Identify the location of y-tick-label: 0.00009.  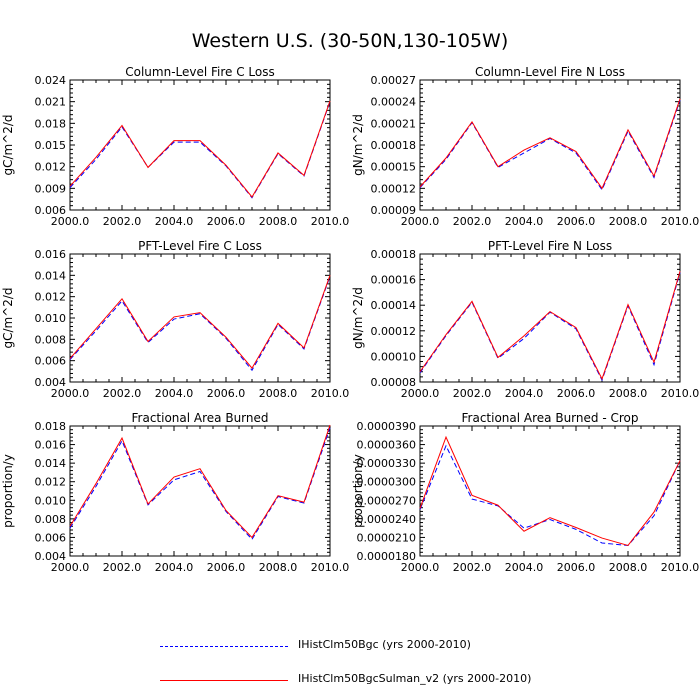
(394, 210).